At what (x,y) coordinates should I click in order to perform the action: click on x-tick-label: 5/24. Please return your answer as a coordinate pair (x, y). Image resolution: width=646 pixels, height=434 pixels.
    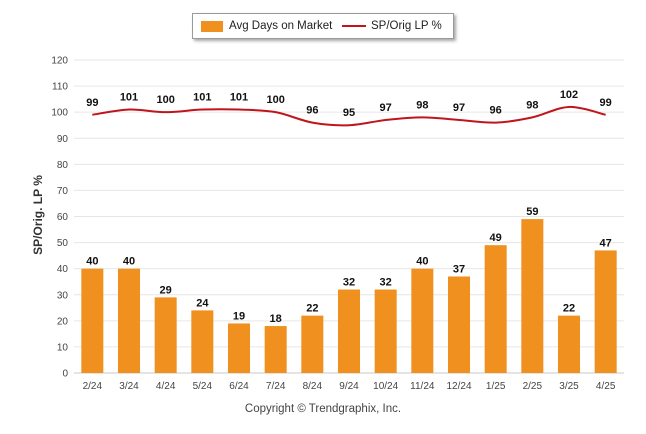
    Looking at the image, I should click on (203, 386).